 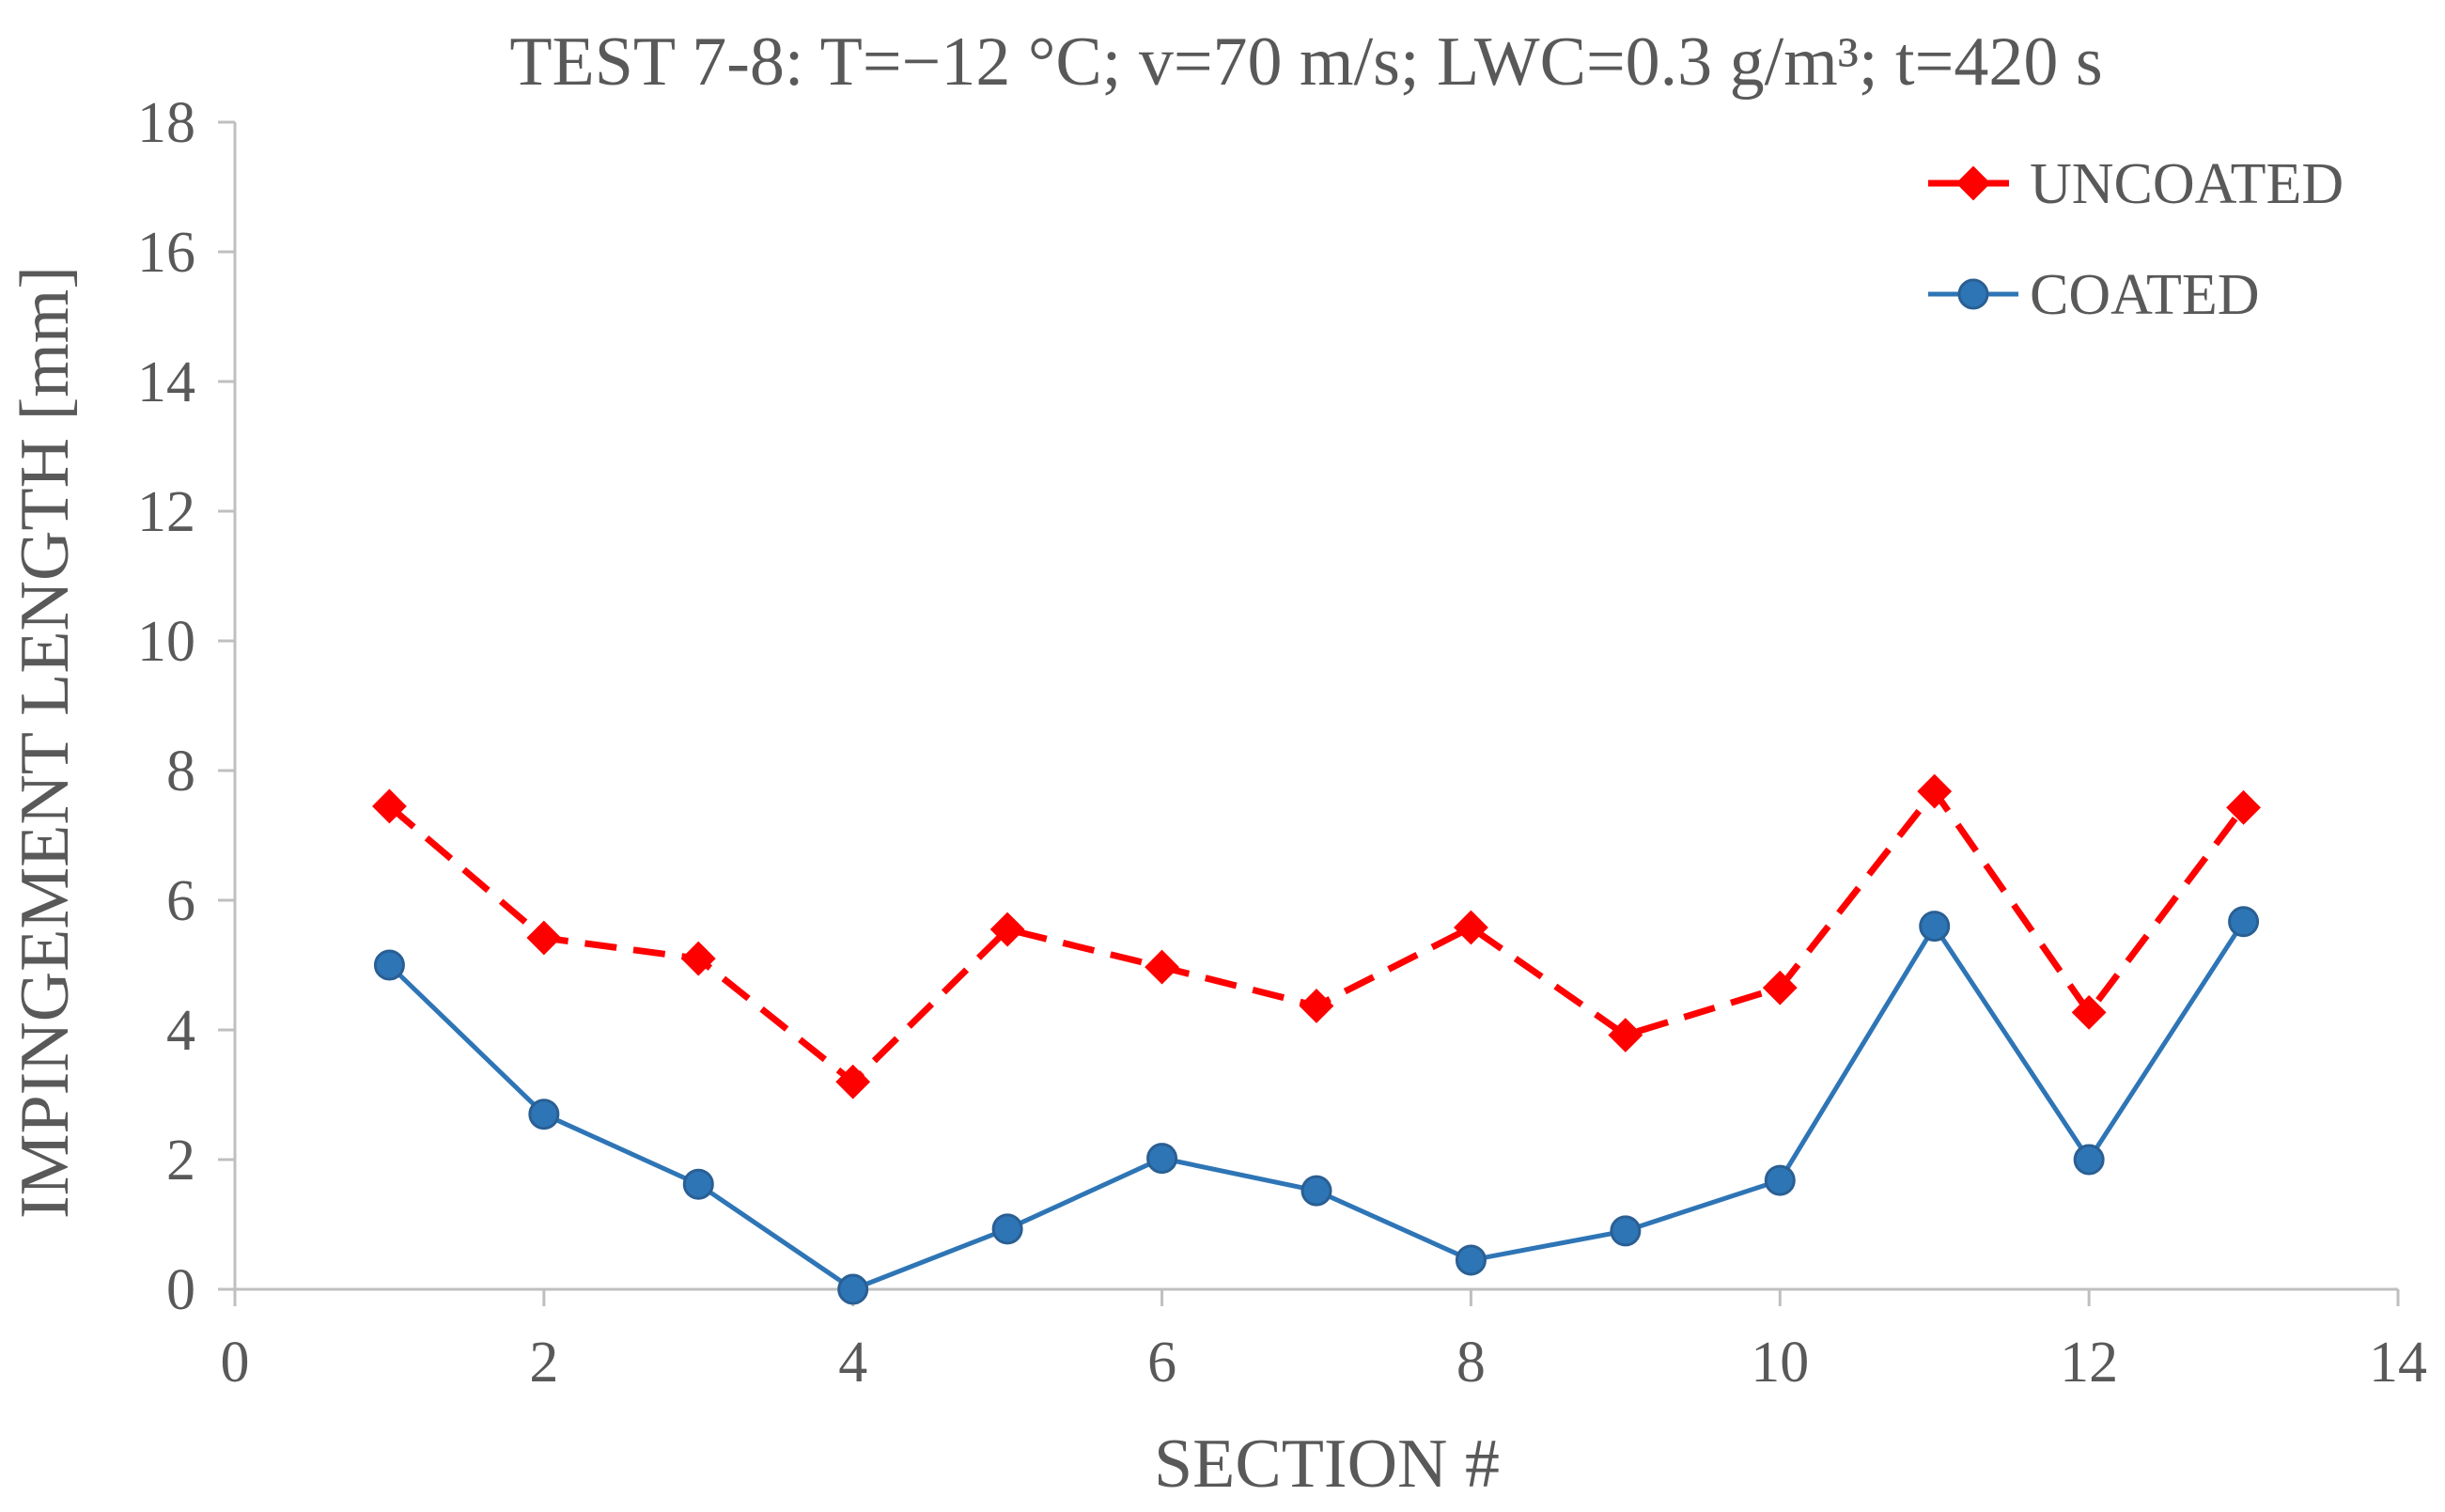 I want to click on legend-marker-uncoated, so click(x=1973, y=183).